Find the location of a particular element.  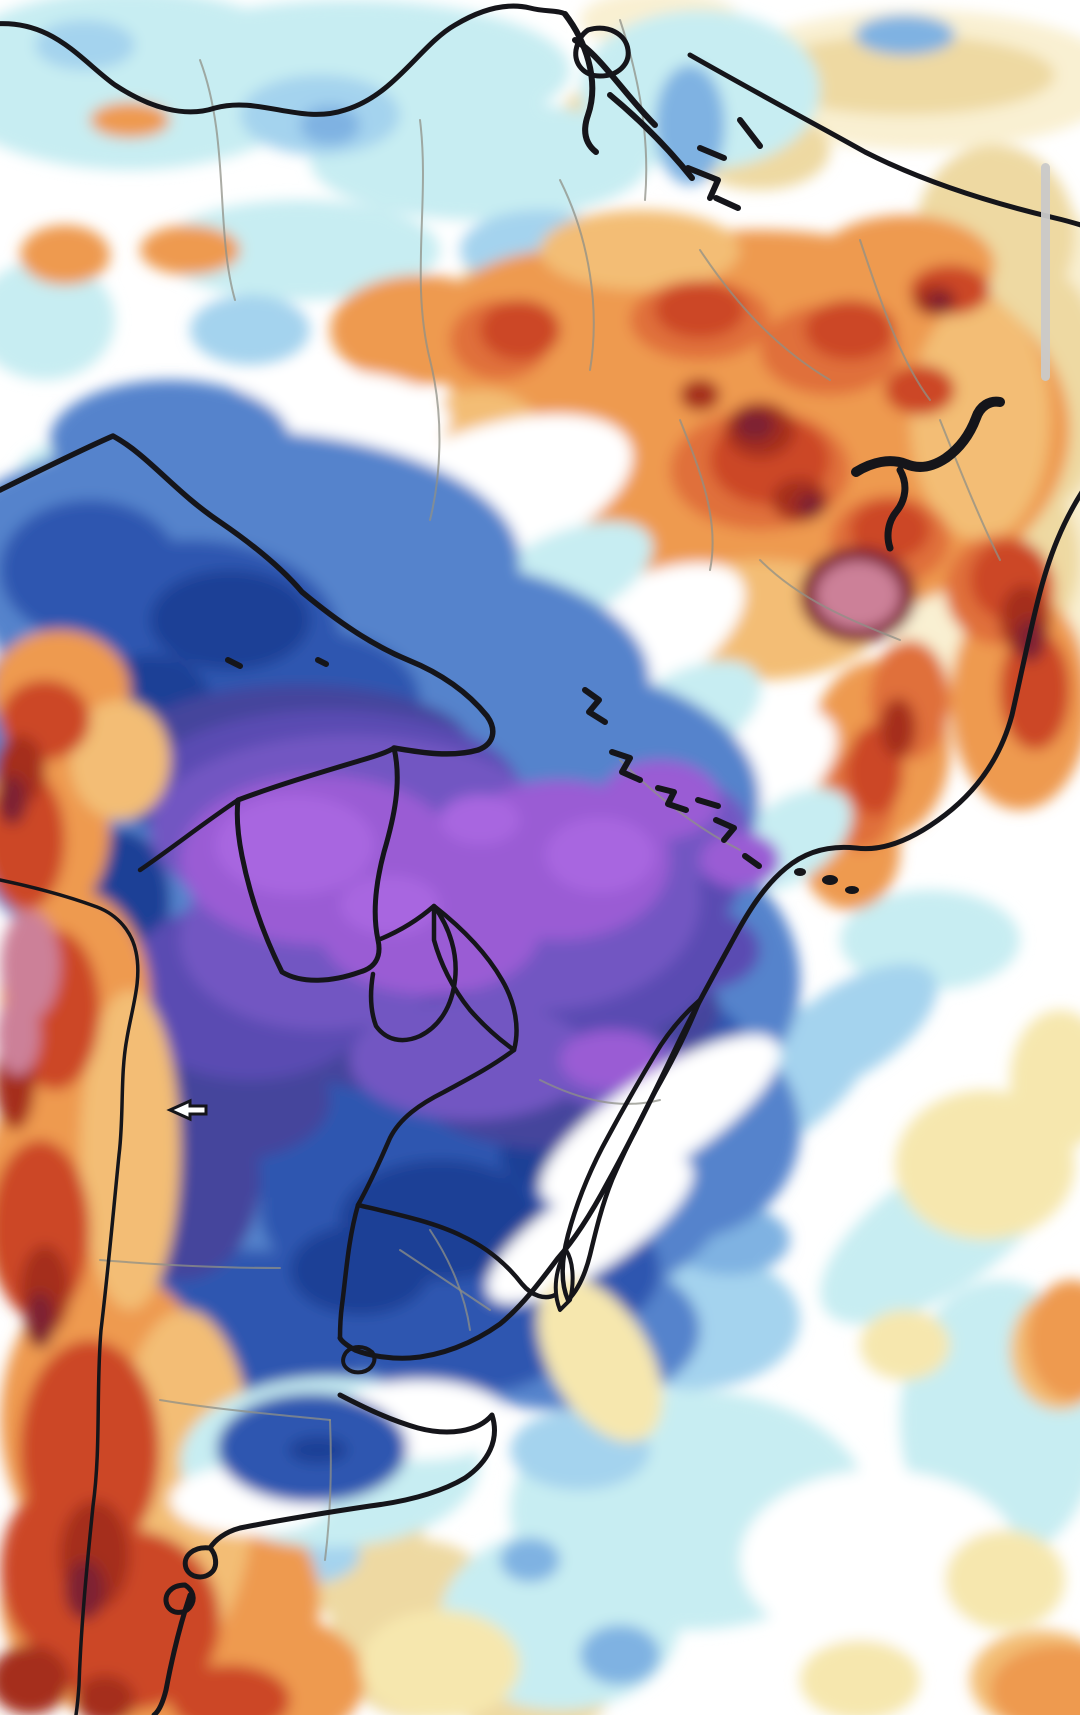

border-uruguay-river is located at coordinates (427, 1194).